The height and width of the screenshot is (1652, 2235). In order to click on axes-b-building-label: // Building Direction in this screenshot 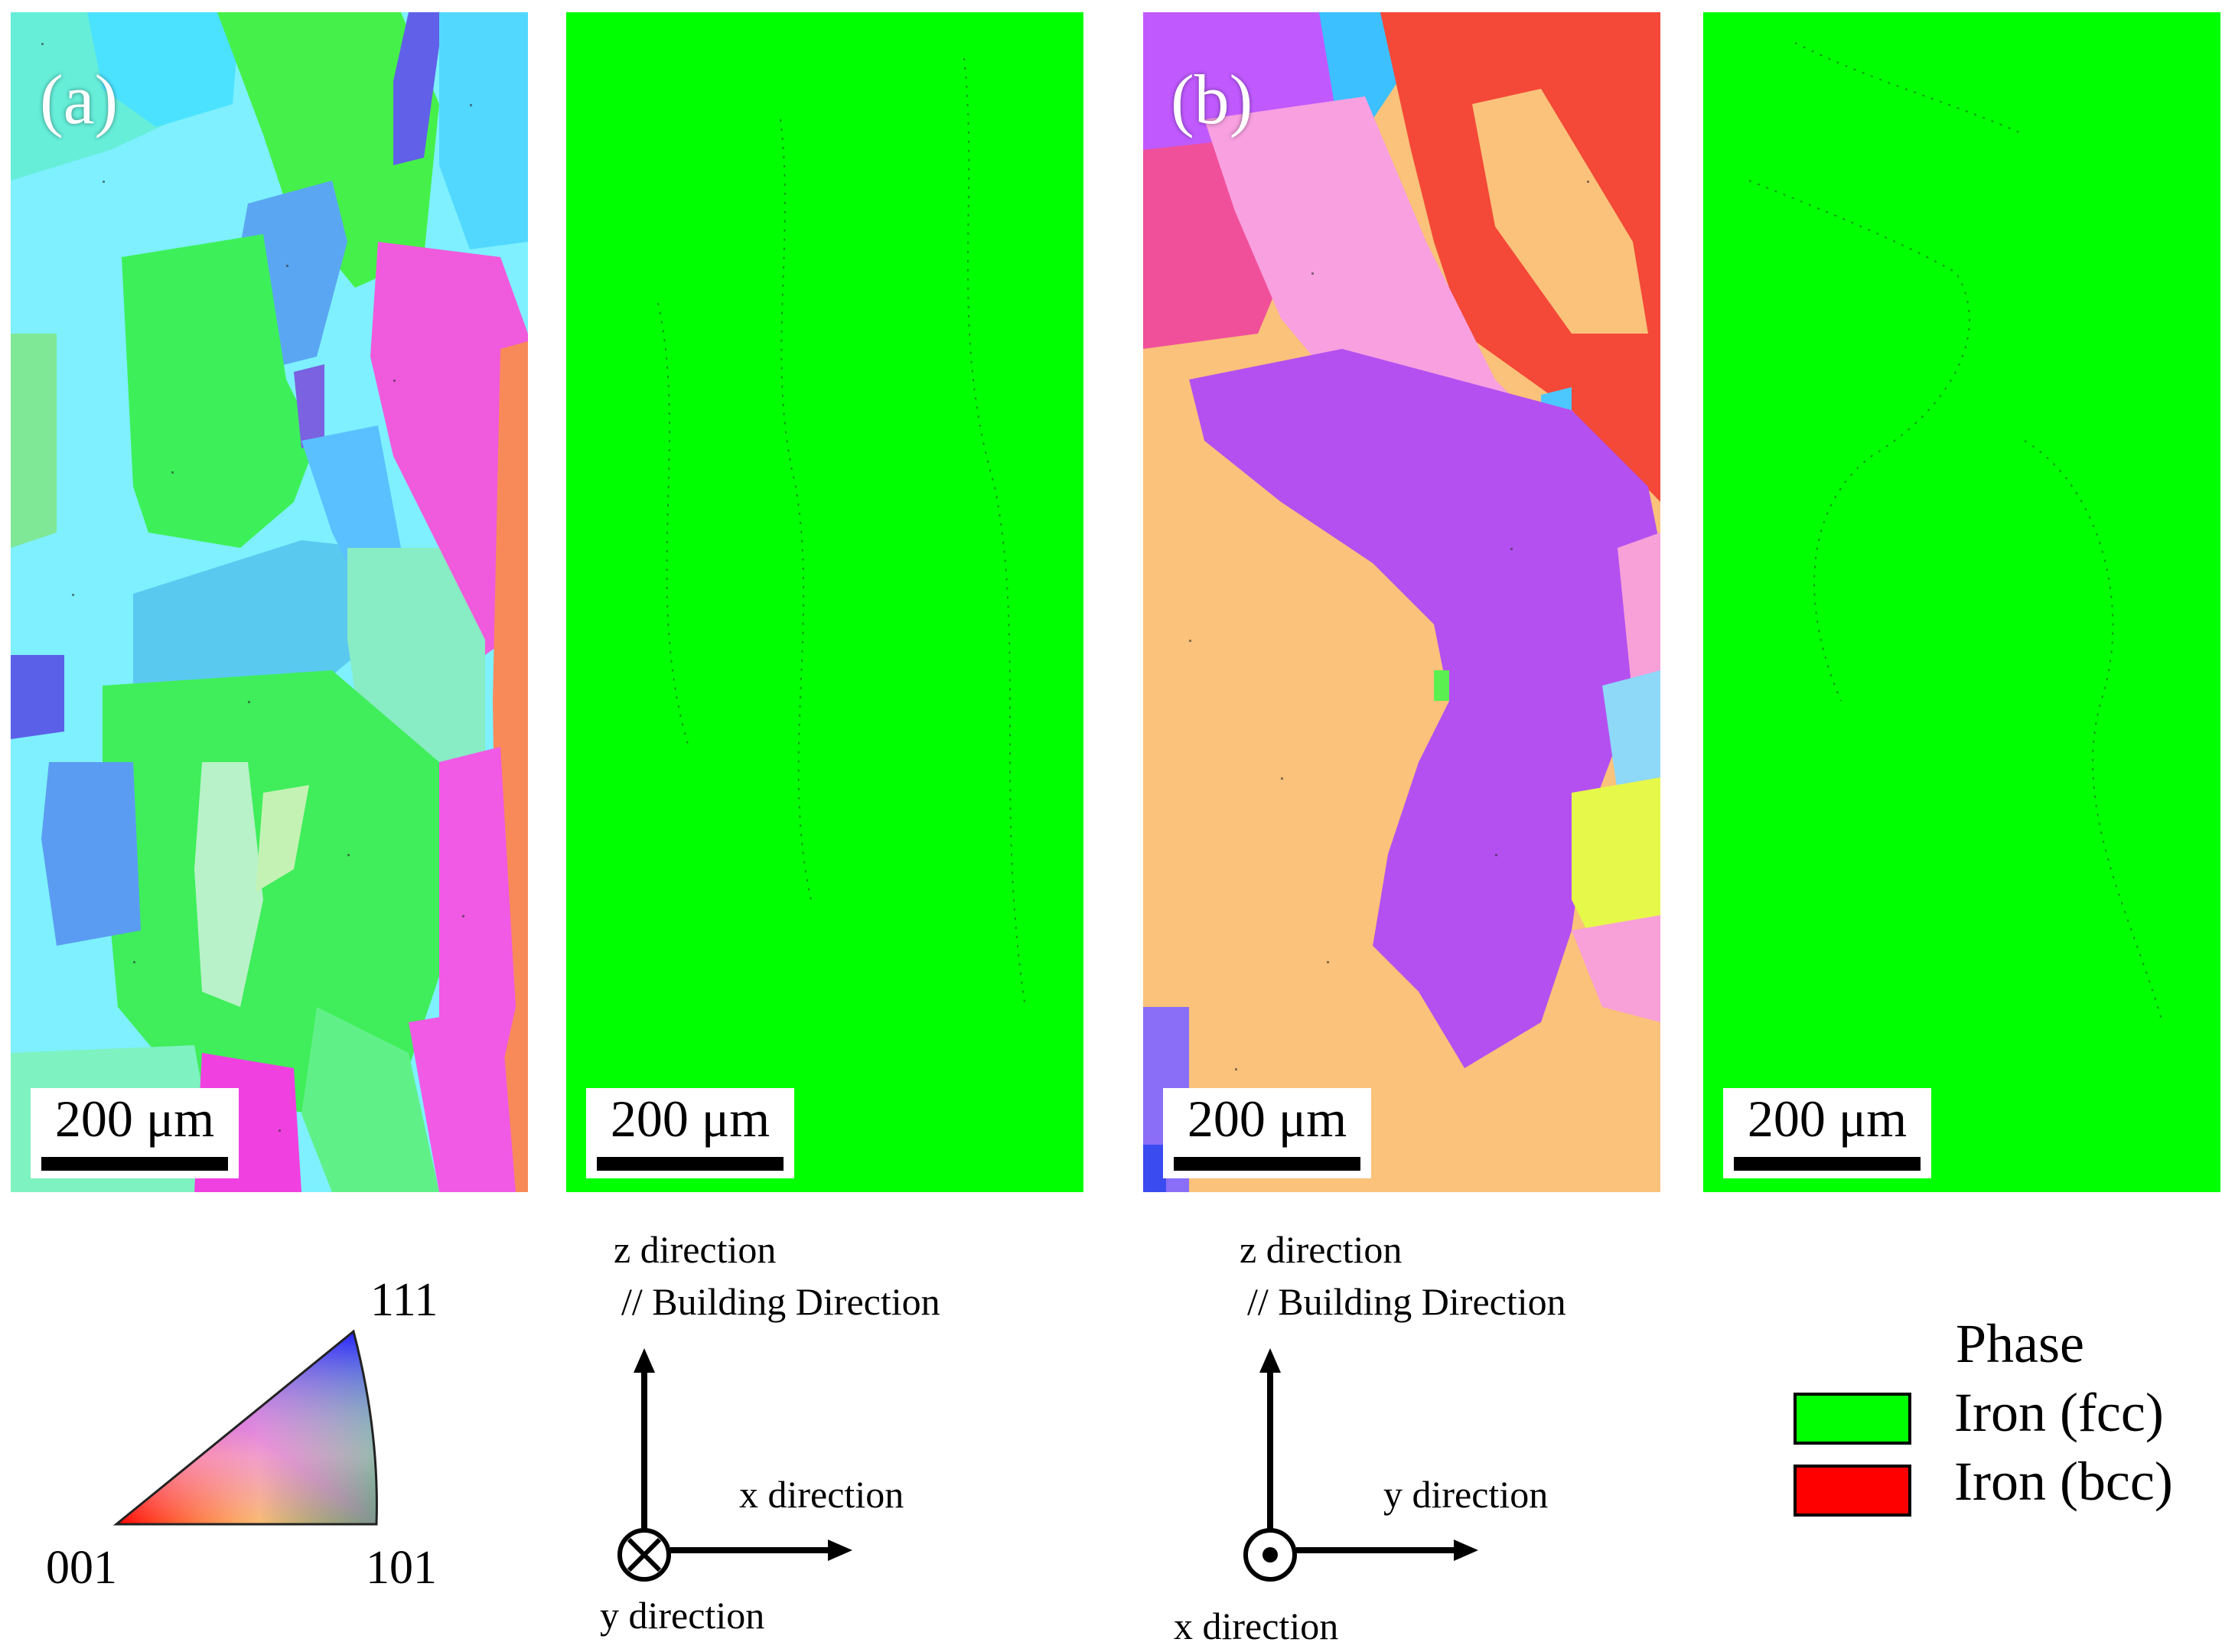, I will do `click(1407, 1302)`.